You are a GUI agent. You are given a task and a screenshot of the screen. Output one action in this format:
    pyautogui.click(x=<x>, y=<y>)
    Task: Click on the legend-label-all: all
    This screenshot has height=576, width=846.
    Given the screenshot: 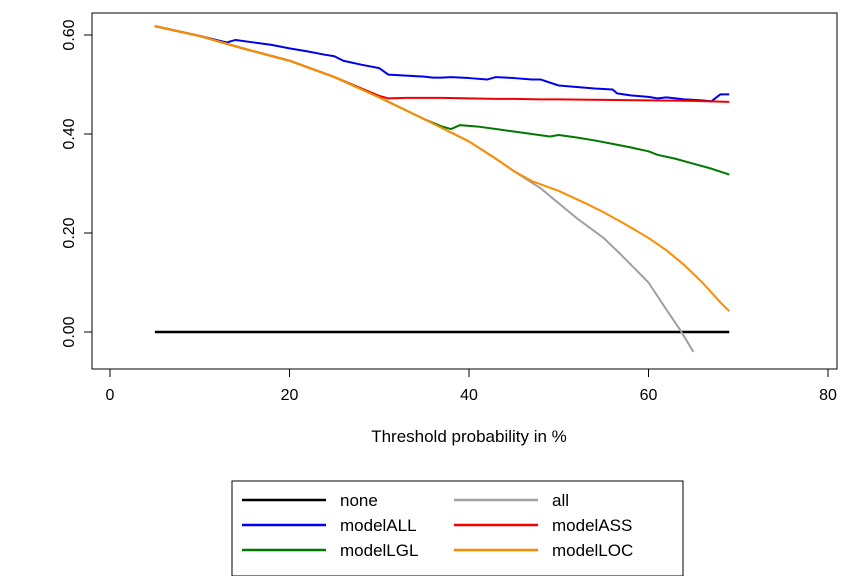 What is the action you would take?
    pyautogui.click(x=560, y=500)
    